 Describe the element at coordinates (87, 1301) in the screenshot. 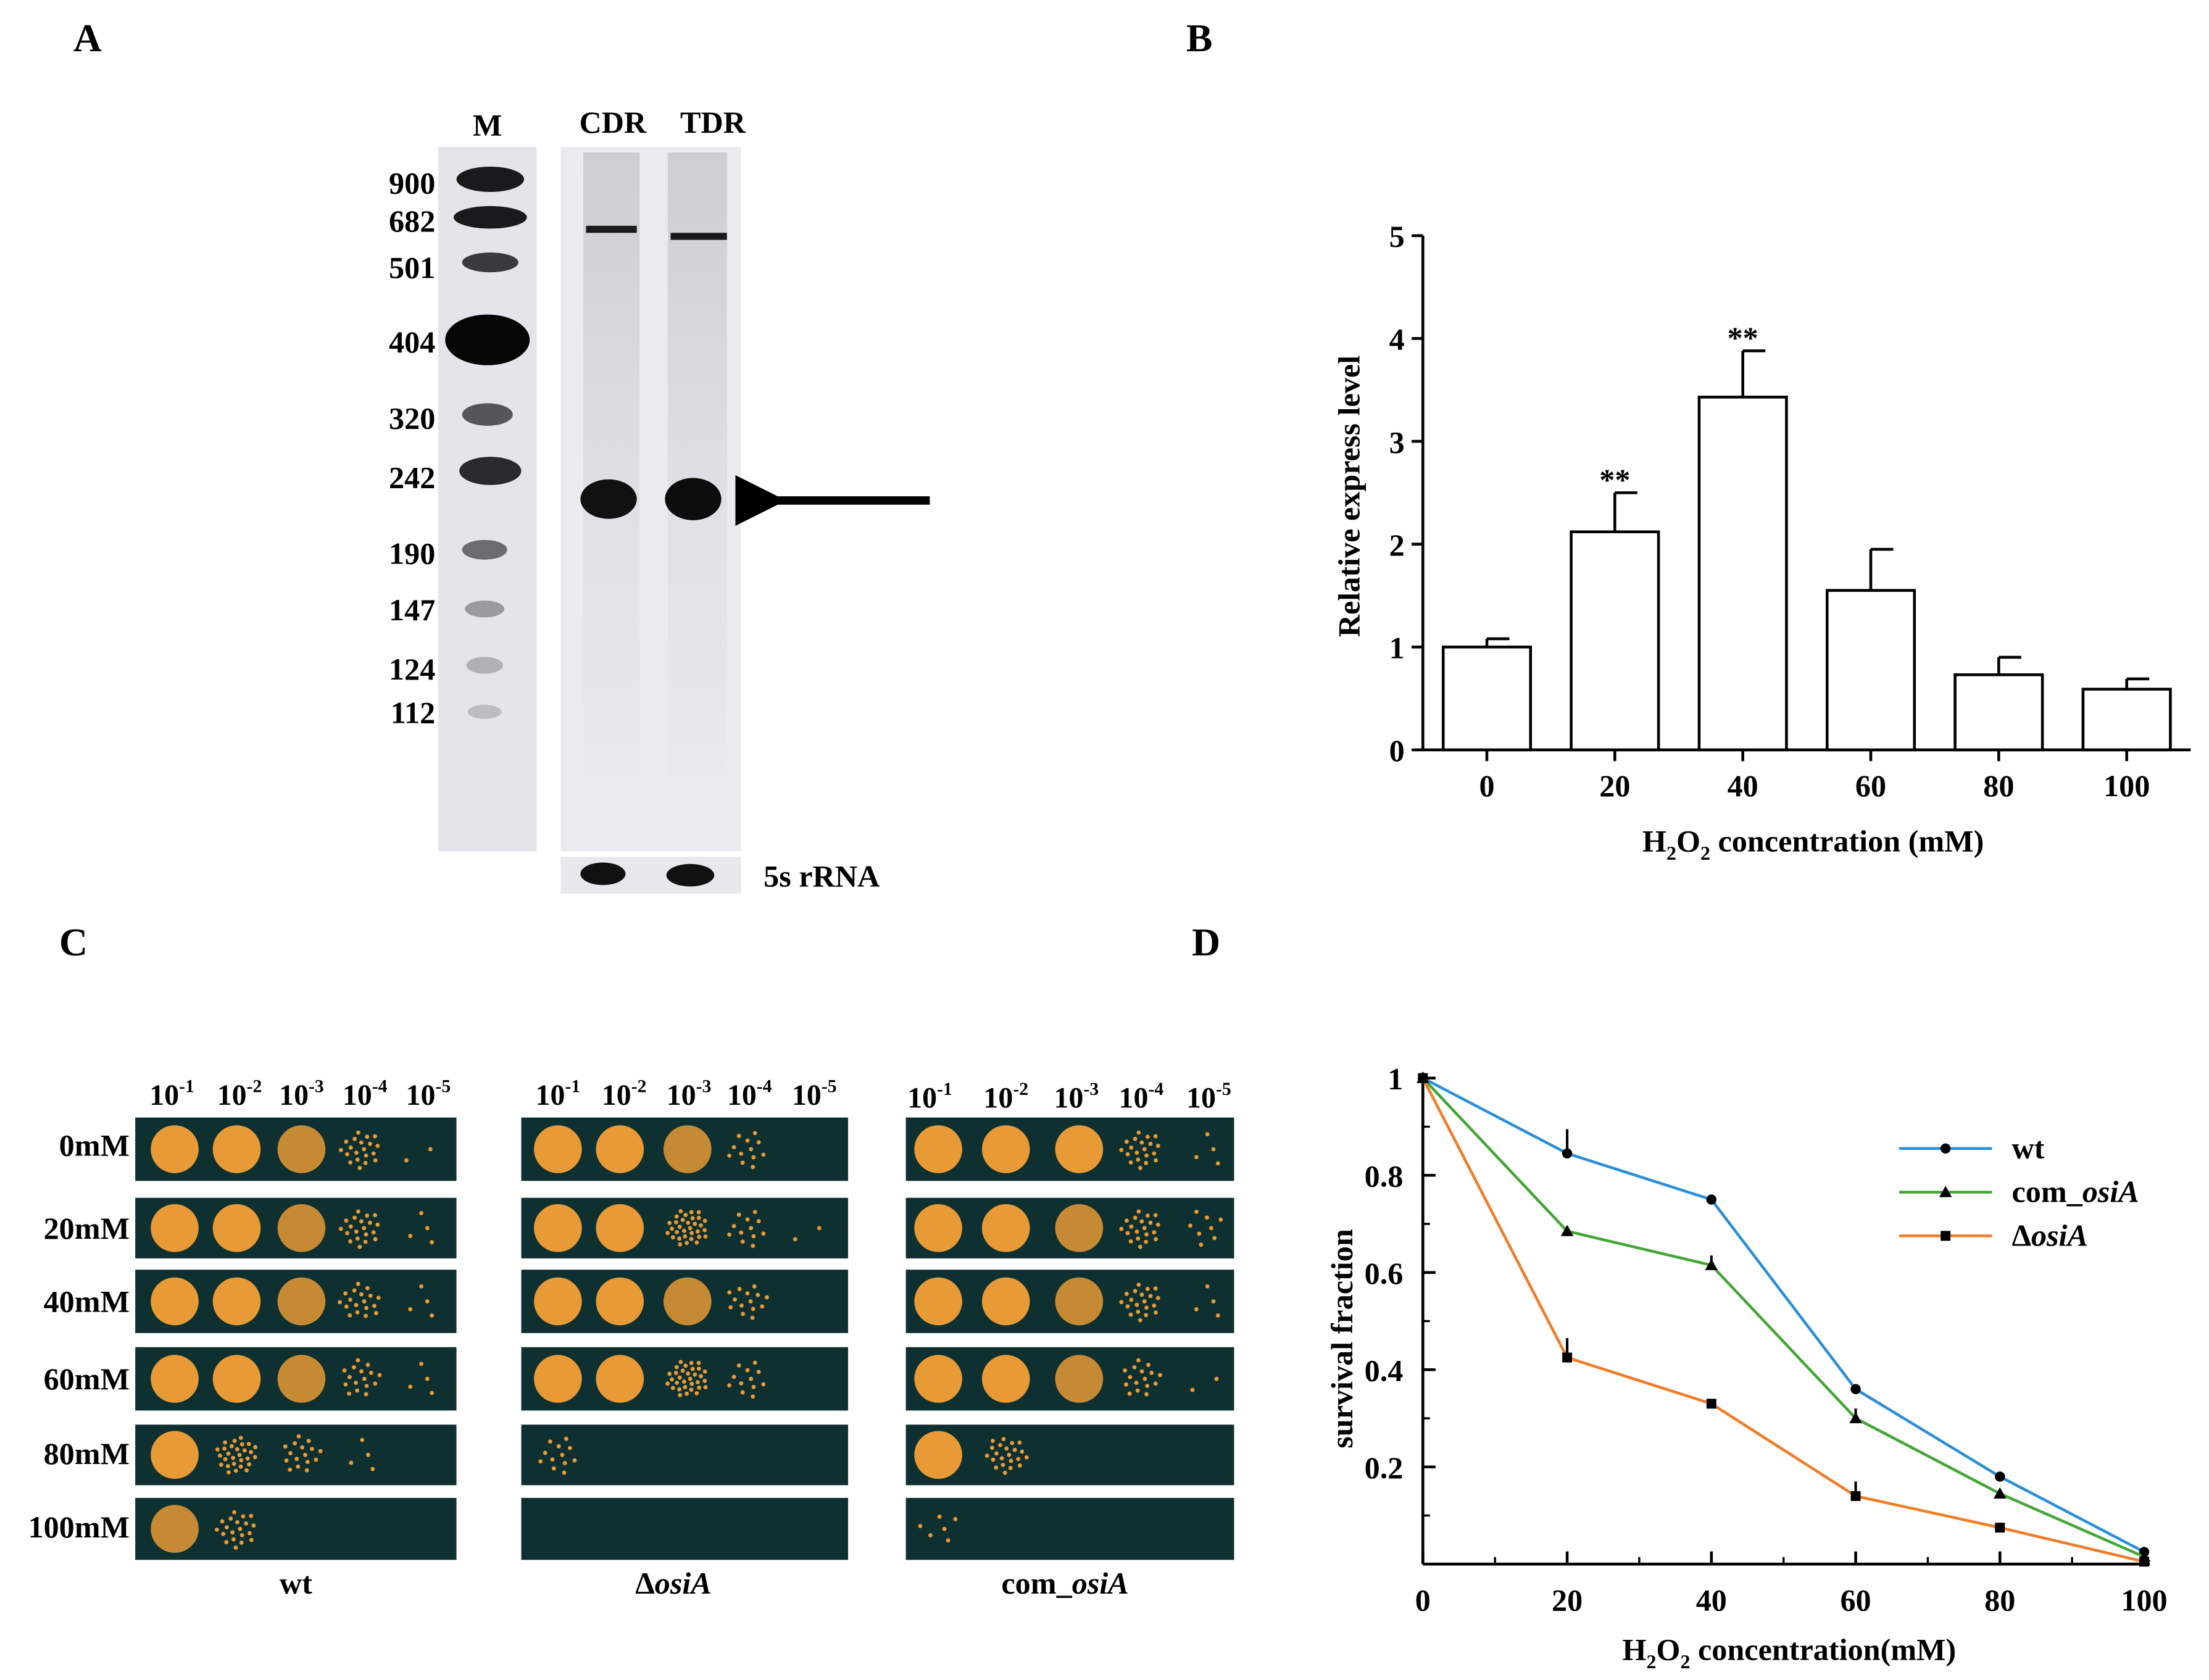

I see `concentration-label: 40mM` at that location.